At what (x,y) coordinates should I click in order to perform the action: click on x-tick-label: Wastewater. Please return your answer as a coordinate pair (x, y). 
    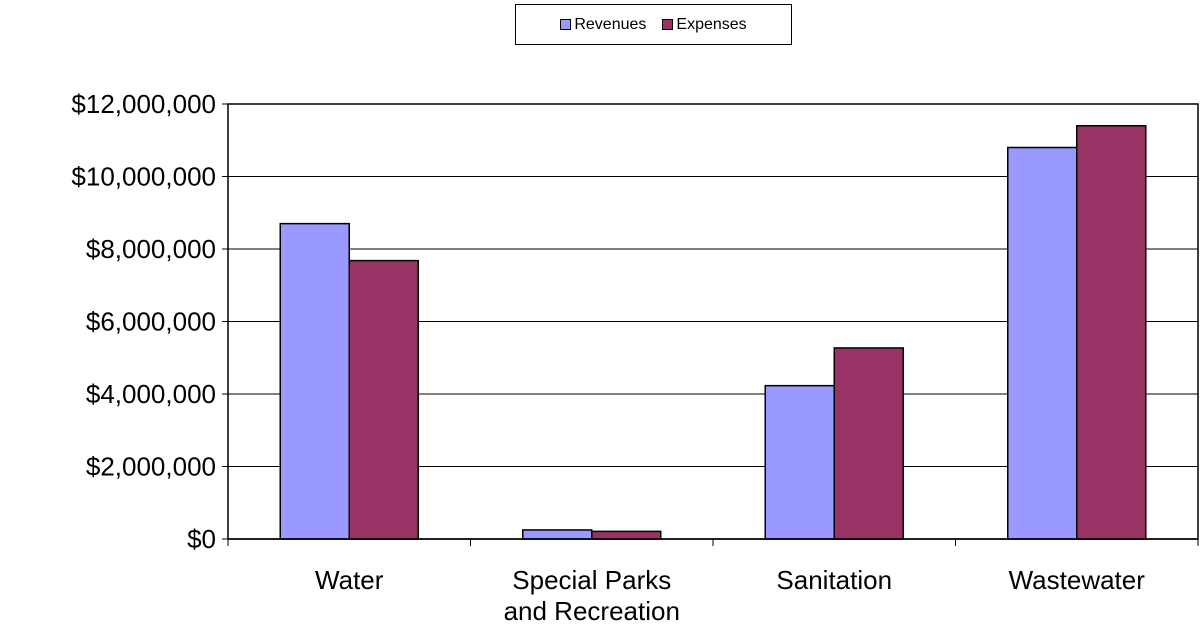
    Looking at the image, I should click on (1077, 580).